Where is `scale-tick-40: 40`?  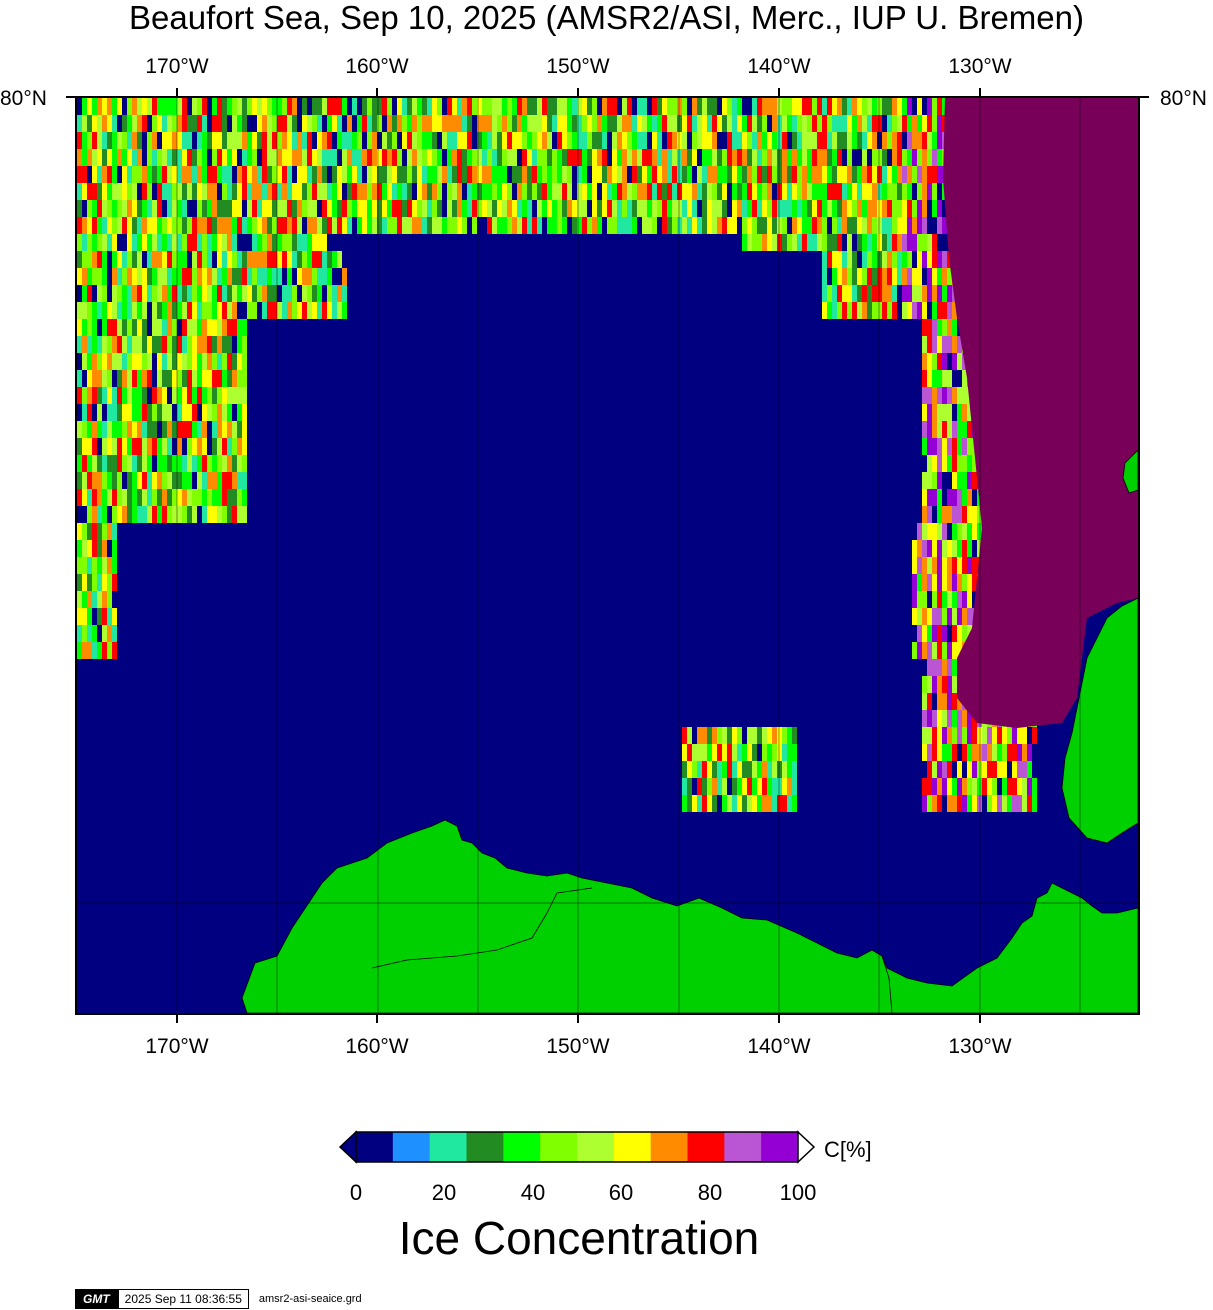
scale-tick-40: 40 is located at coordinates (533, 1192).